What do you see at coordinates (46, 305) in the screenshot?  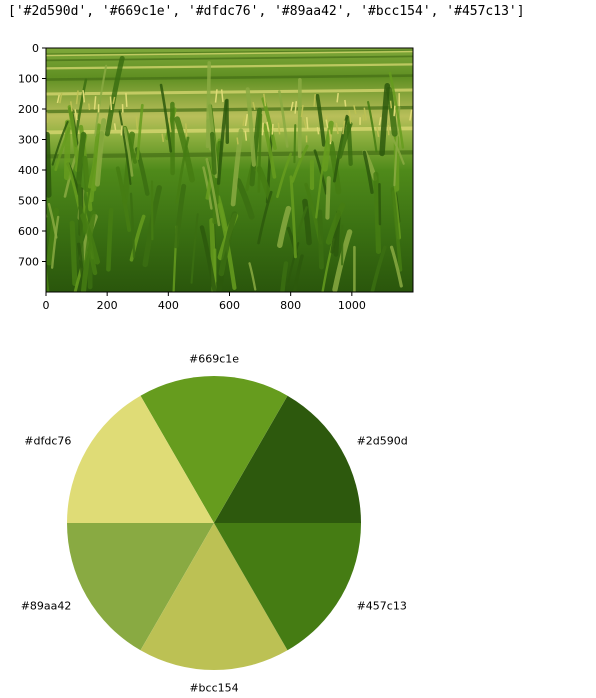 I see `x-tick-label: 0` at bounding box center [46, 305].